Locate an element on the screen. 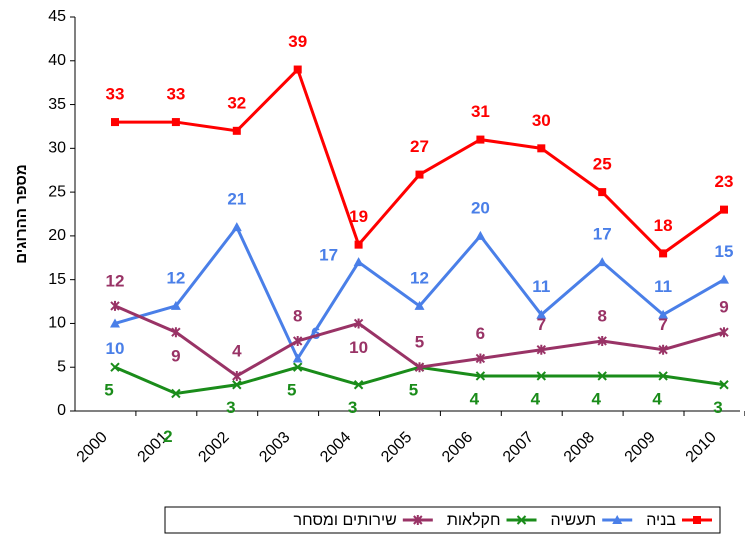 The width and height of the screenshot is (745, 538). y-tick-label: 10 is located at coordinates (57, 323).